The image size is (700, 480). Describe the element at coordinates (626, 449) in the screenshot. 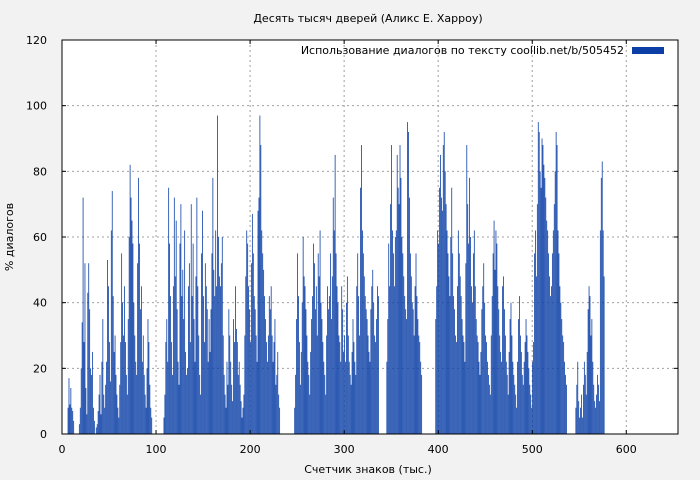

I see `x-tick-label: 600` at that location.